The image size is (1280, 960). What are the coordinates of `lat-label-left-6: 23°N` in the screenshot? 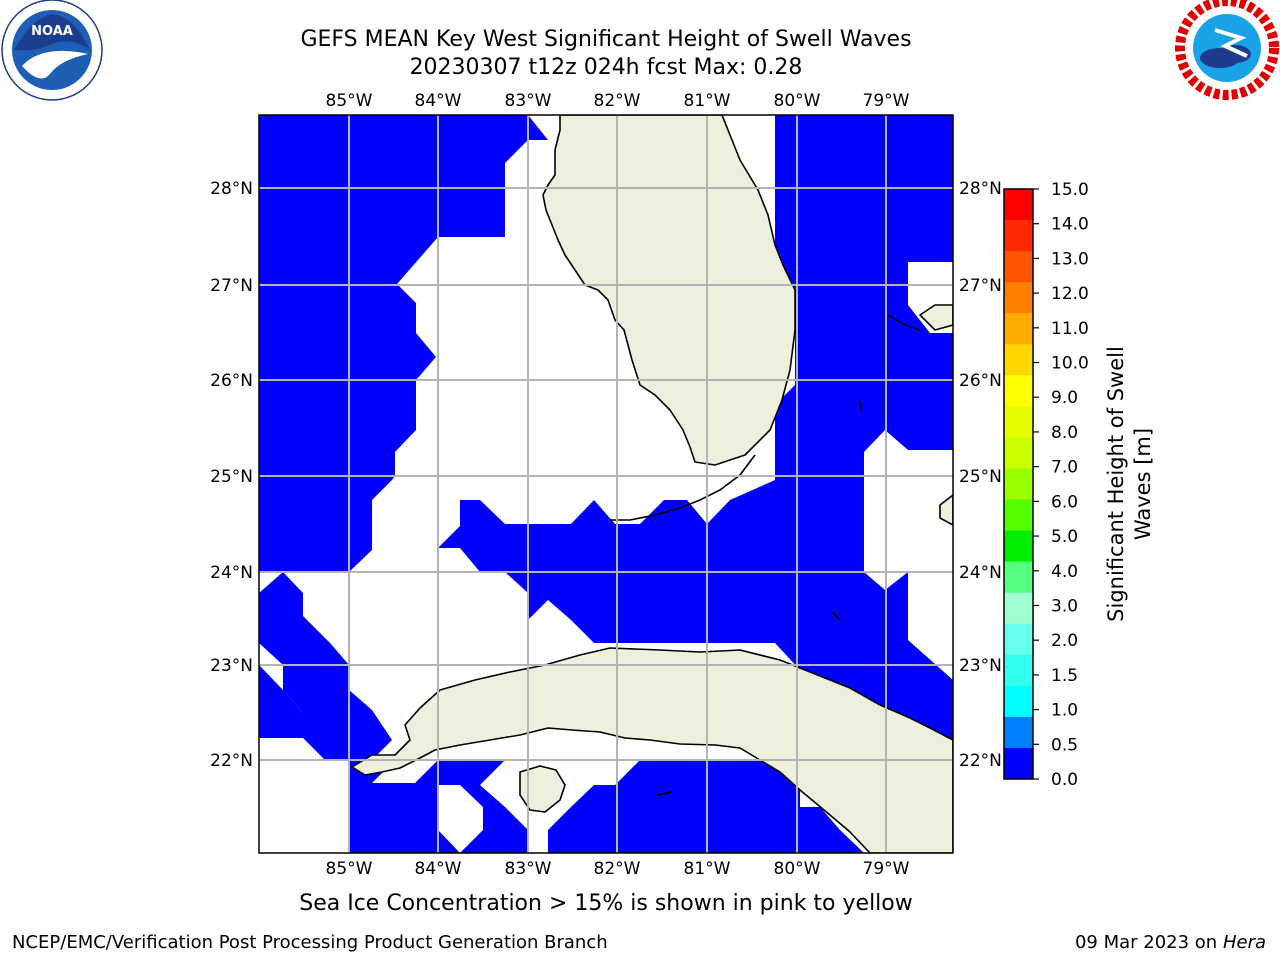 It's located at (231, 666).